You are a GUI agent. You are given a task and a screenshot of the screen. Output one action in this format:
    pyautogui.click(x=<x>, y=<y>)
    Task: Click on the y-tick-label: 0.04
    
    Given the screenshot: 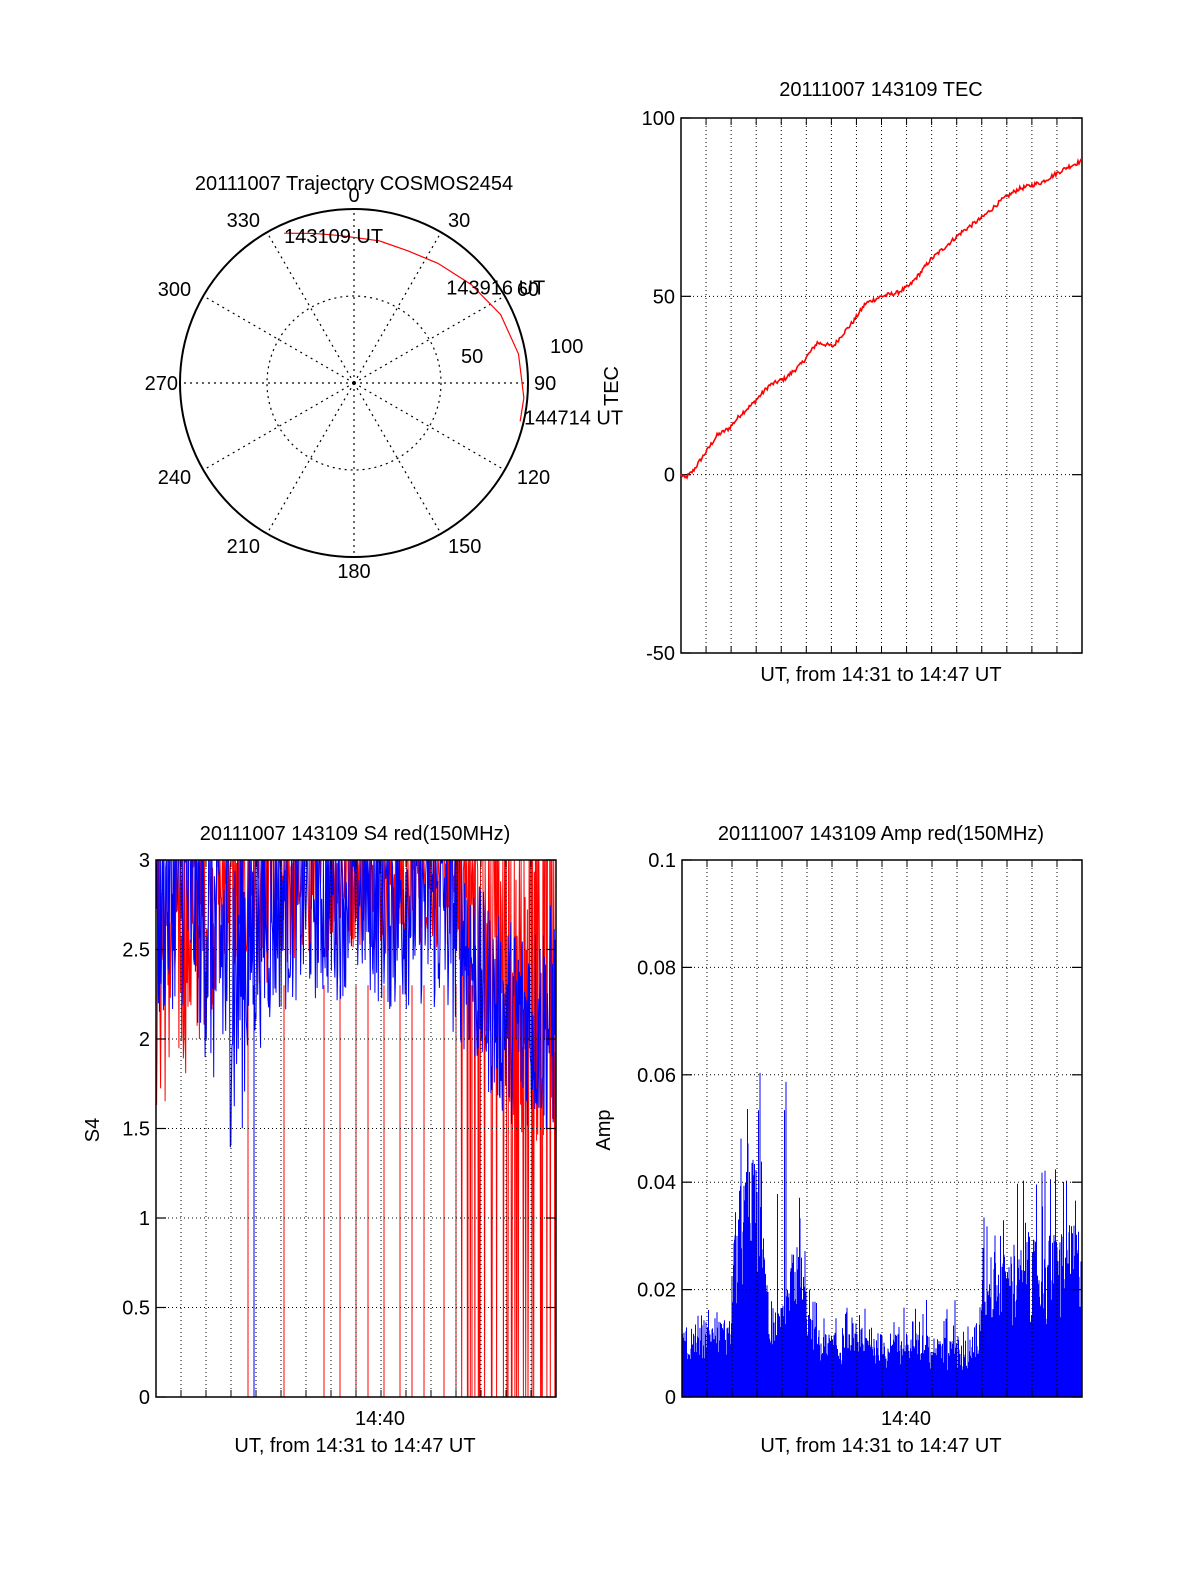 What is the action you would take?
    pyautogui.click(x=656, y=1183)
    